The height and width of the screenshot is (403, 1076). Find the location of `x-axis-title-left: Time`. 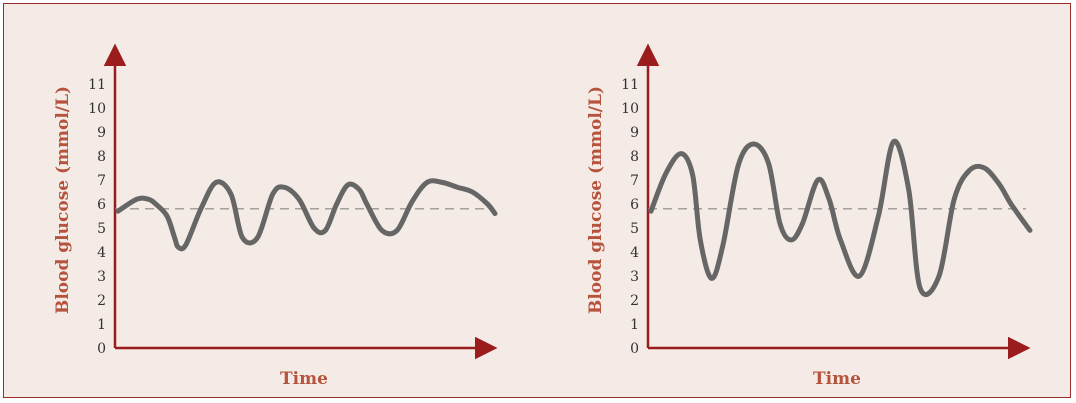

x-axis-title-left: Time is located at coordinates (304, 379).